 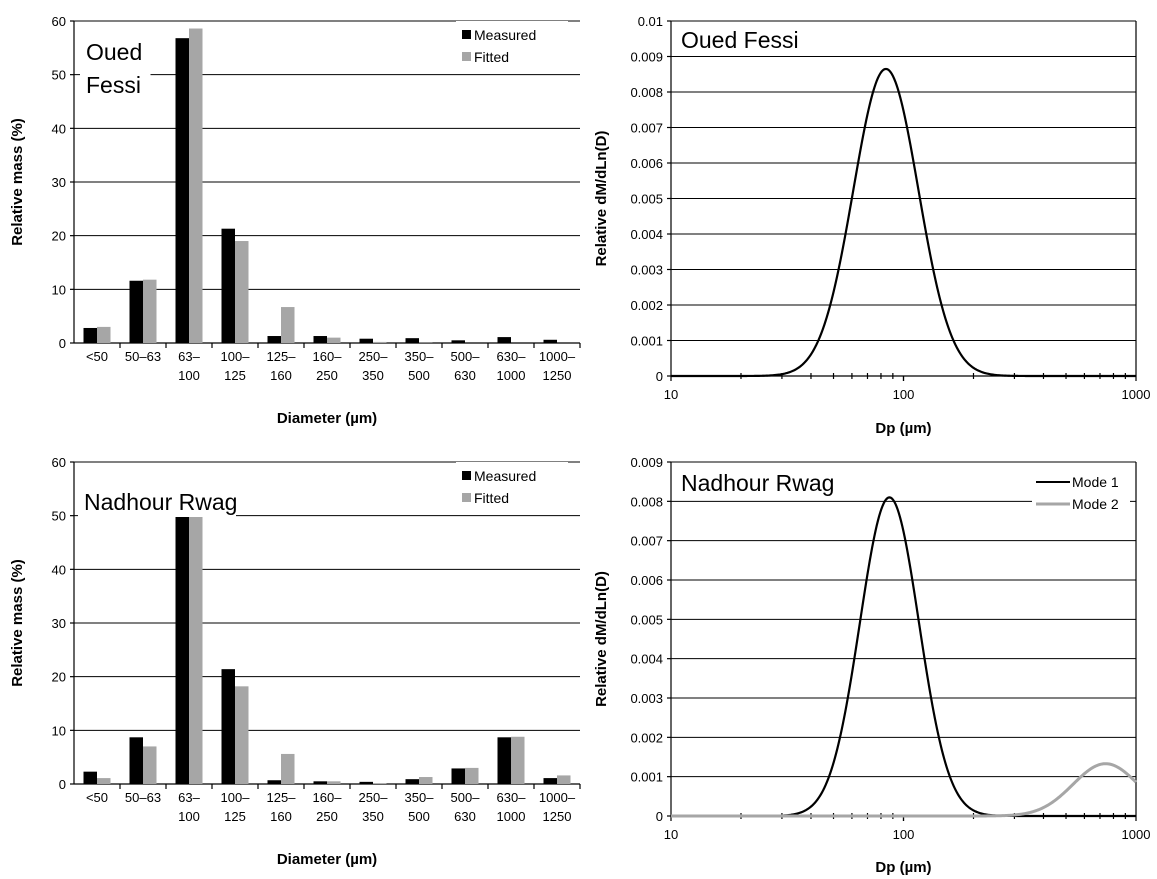 I want to click on x-tick-label: 50–63, so click(x=143, y=356).